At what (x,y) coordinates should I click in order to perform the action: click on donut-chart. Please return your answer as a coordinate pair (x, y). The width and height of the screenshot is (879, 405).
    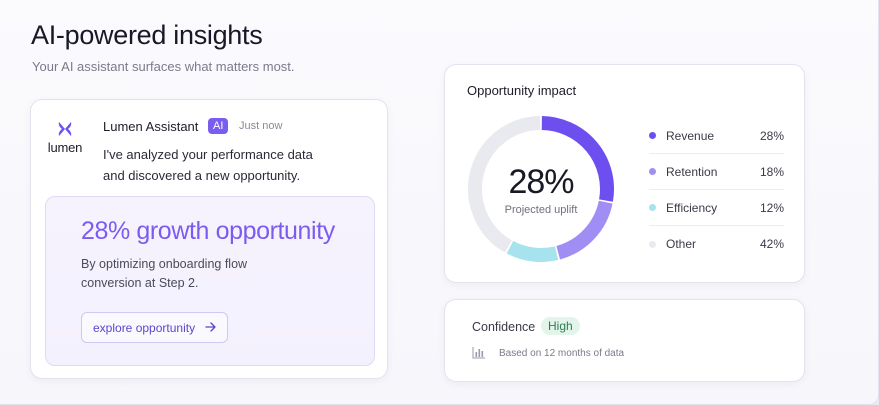
    Looking at the image, I should click on (541, 189).